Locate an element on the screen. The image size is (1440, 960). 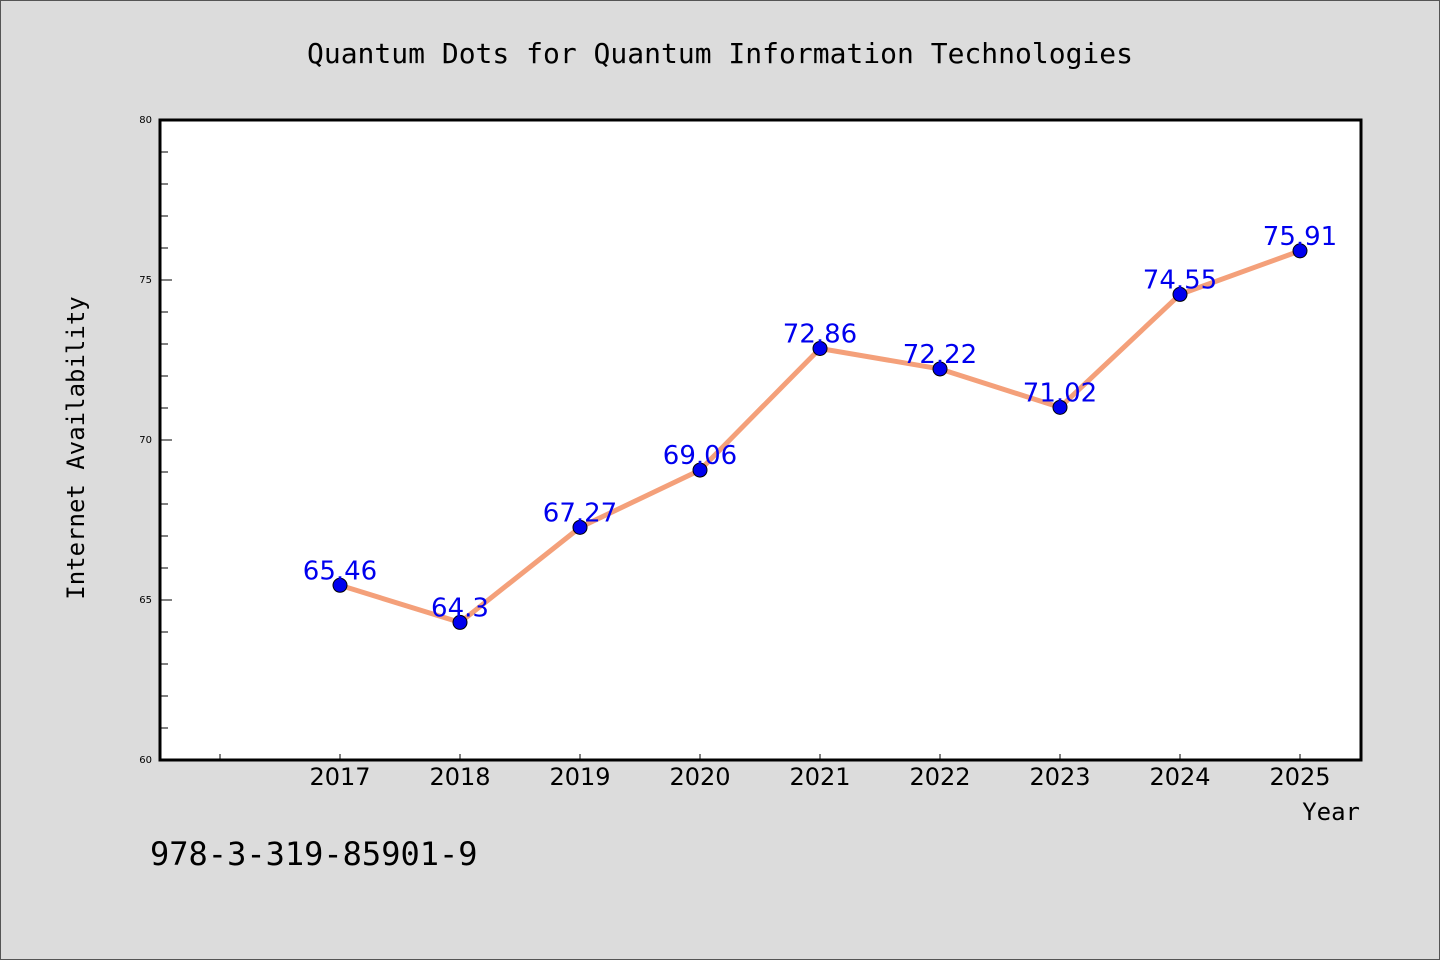
x-tick-label: 2025 is located at coordinates (1299, 777).